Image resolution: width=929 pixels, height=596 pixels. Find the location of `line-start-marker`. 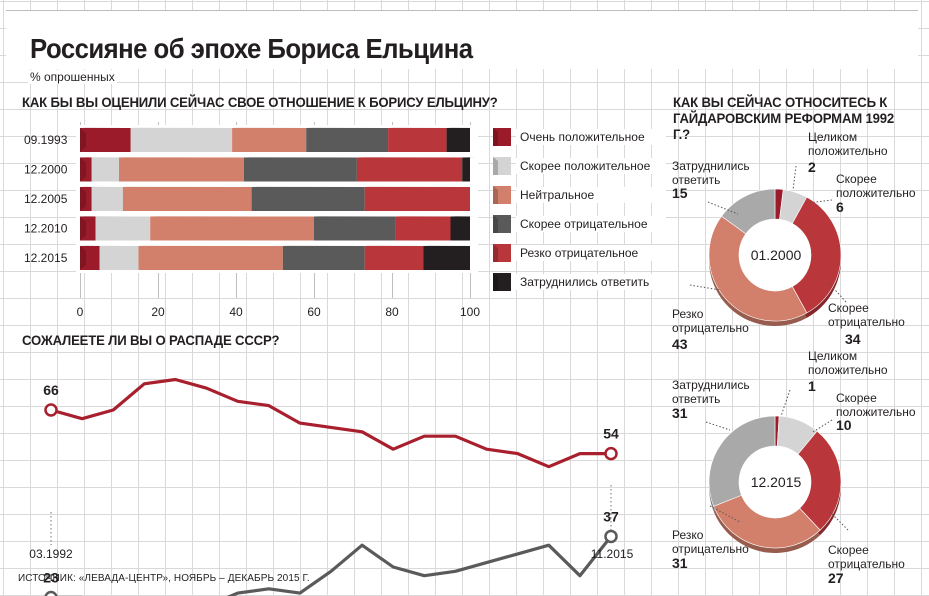

line-start-marker is located at coordinates (51, 410).